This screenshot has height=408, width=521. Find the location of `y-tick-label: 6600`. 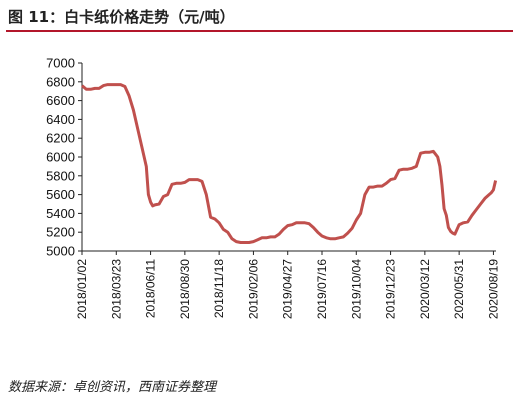

y-tick-label: 6600 is located at coordinates (60, 100).